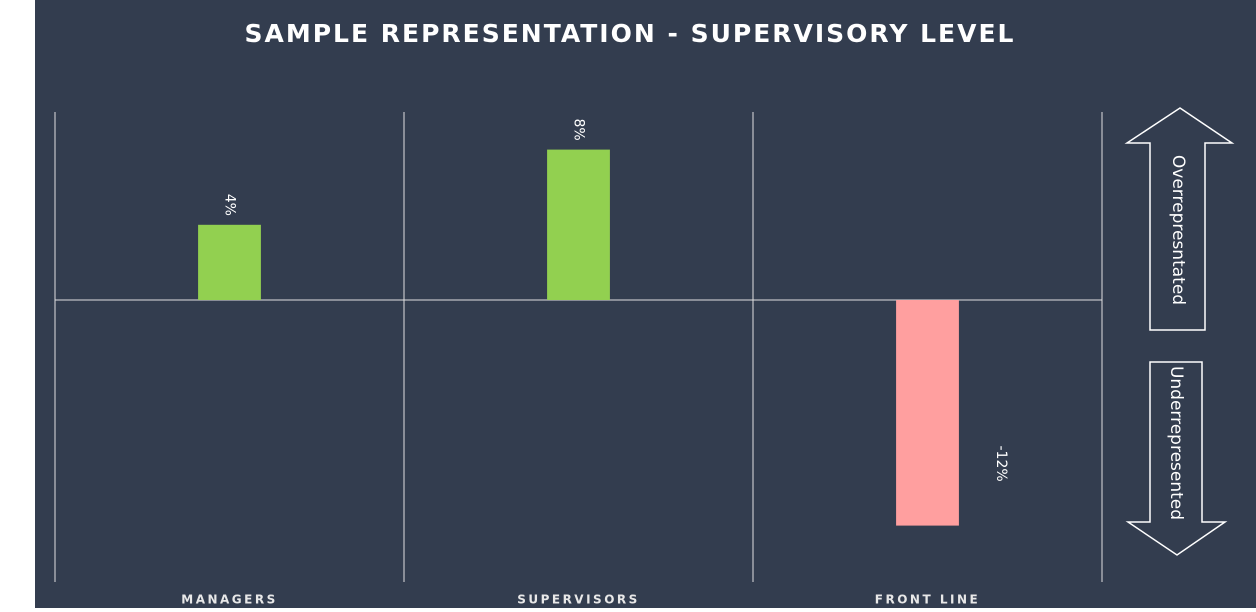 The image size is (1256, 612). Describe the element at coordinates (579, 129) in the screenshot. I see `value-label: 8%` at that location.